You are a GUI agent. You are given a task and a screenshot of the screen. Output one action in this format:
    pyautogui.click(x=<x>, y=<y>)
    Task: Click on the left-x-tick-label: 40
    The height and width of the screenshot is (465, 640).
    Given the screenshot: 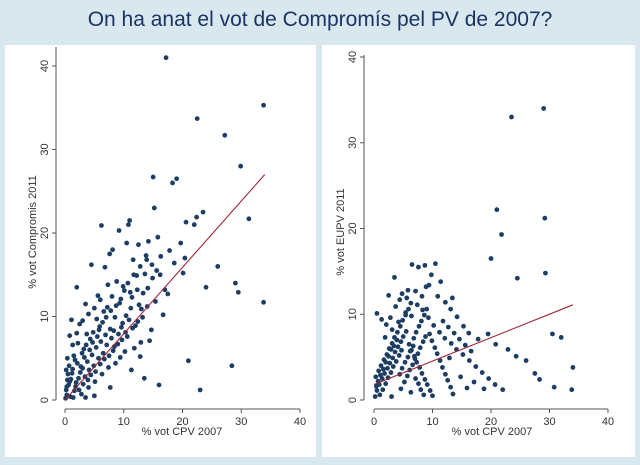 What is the action you would take?
    pyautogui.click(x=300, y=422)
    